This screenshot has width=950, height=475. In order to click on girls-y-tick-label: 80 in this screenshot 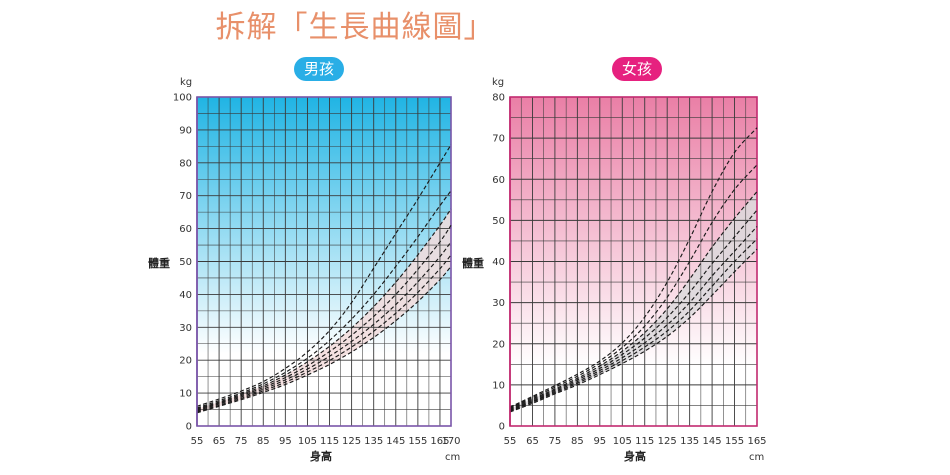, I will do `click(498, 98)`.